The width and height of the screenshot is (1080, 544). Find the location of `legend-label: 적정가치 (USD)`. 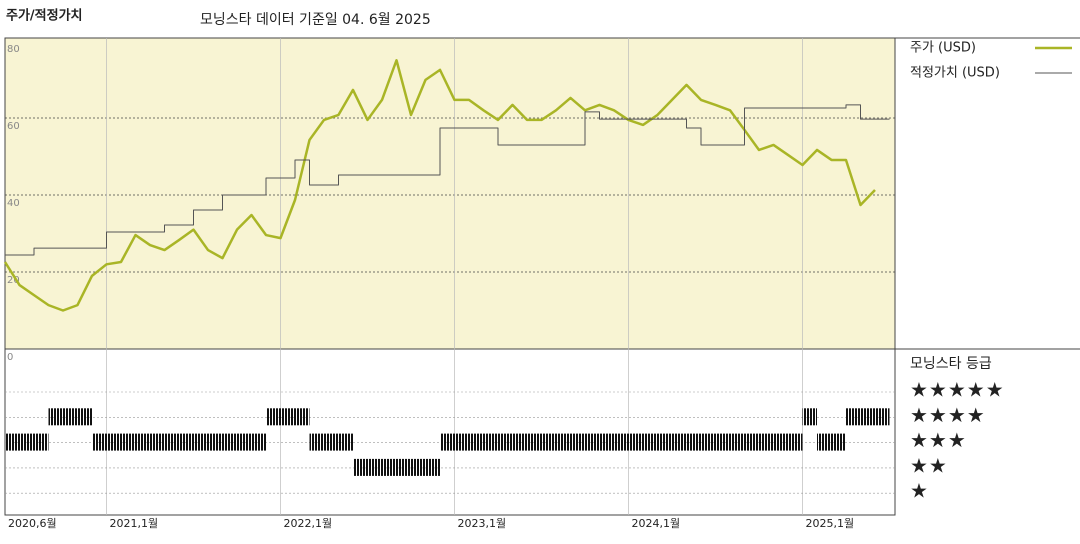

legend-label: 적정가치 (USD) is located at coordinates (955, 73).